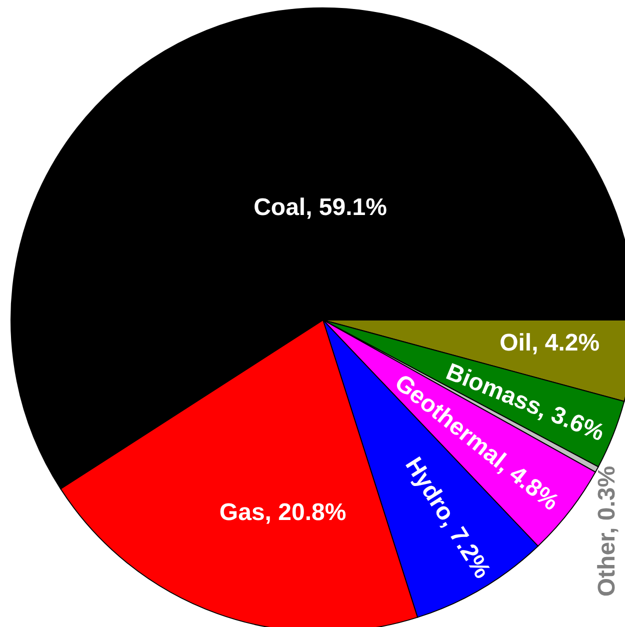  Describe the element at coordinates (550, 342) in the screenshot. I see `slice-label: Oil, 4.2%` at that location.